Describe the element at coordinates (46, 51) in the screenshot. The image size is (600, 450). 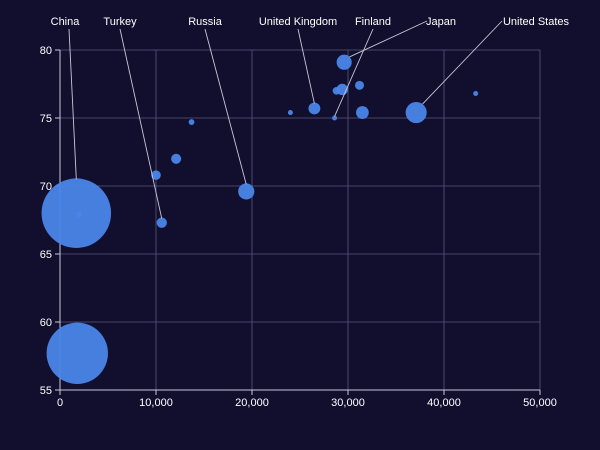
I see `y-tick-label: 80` at that location.